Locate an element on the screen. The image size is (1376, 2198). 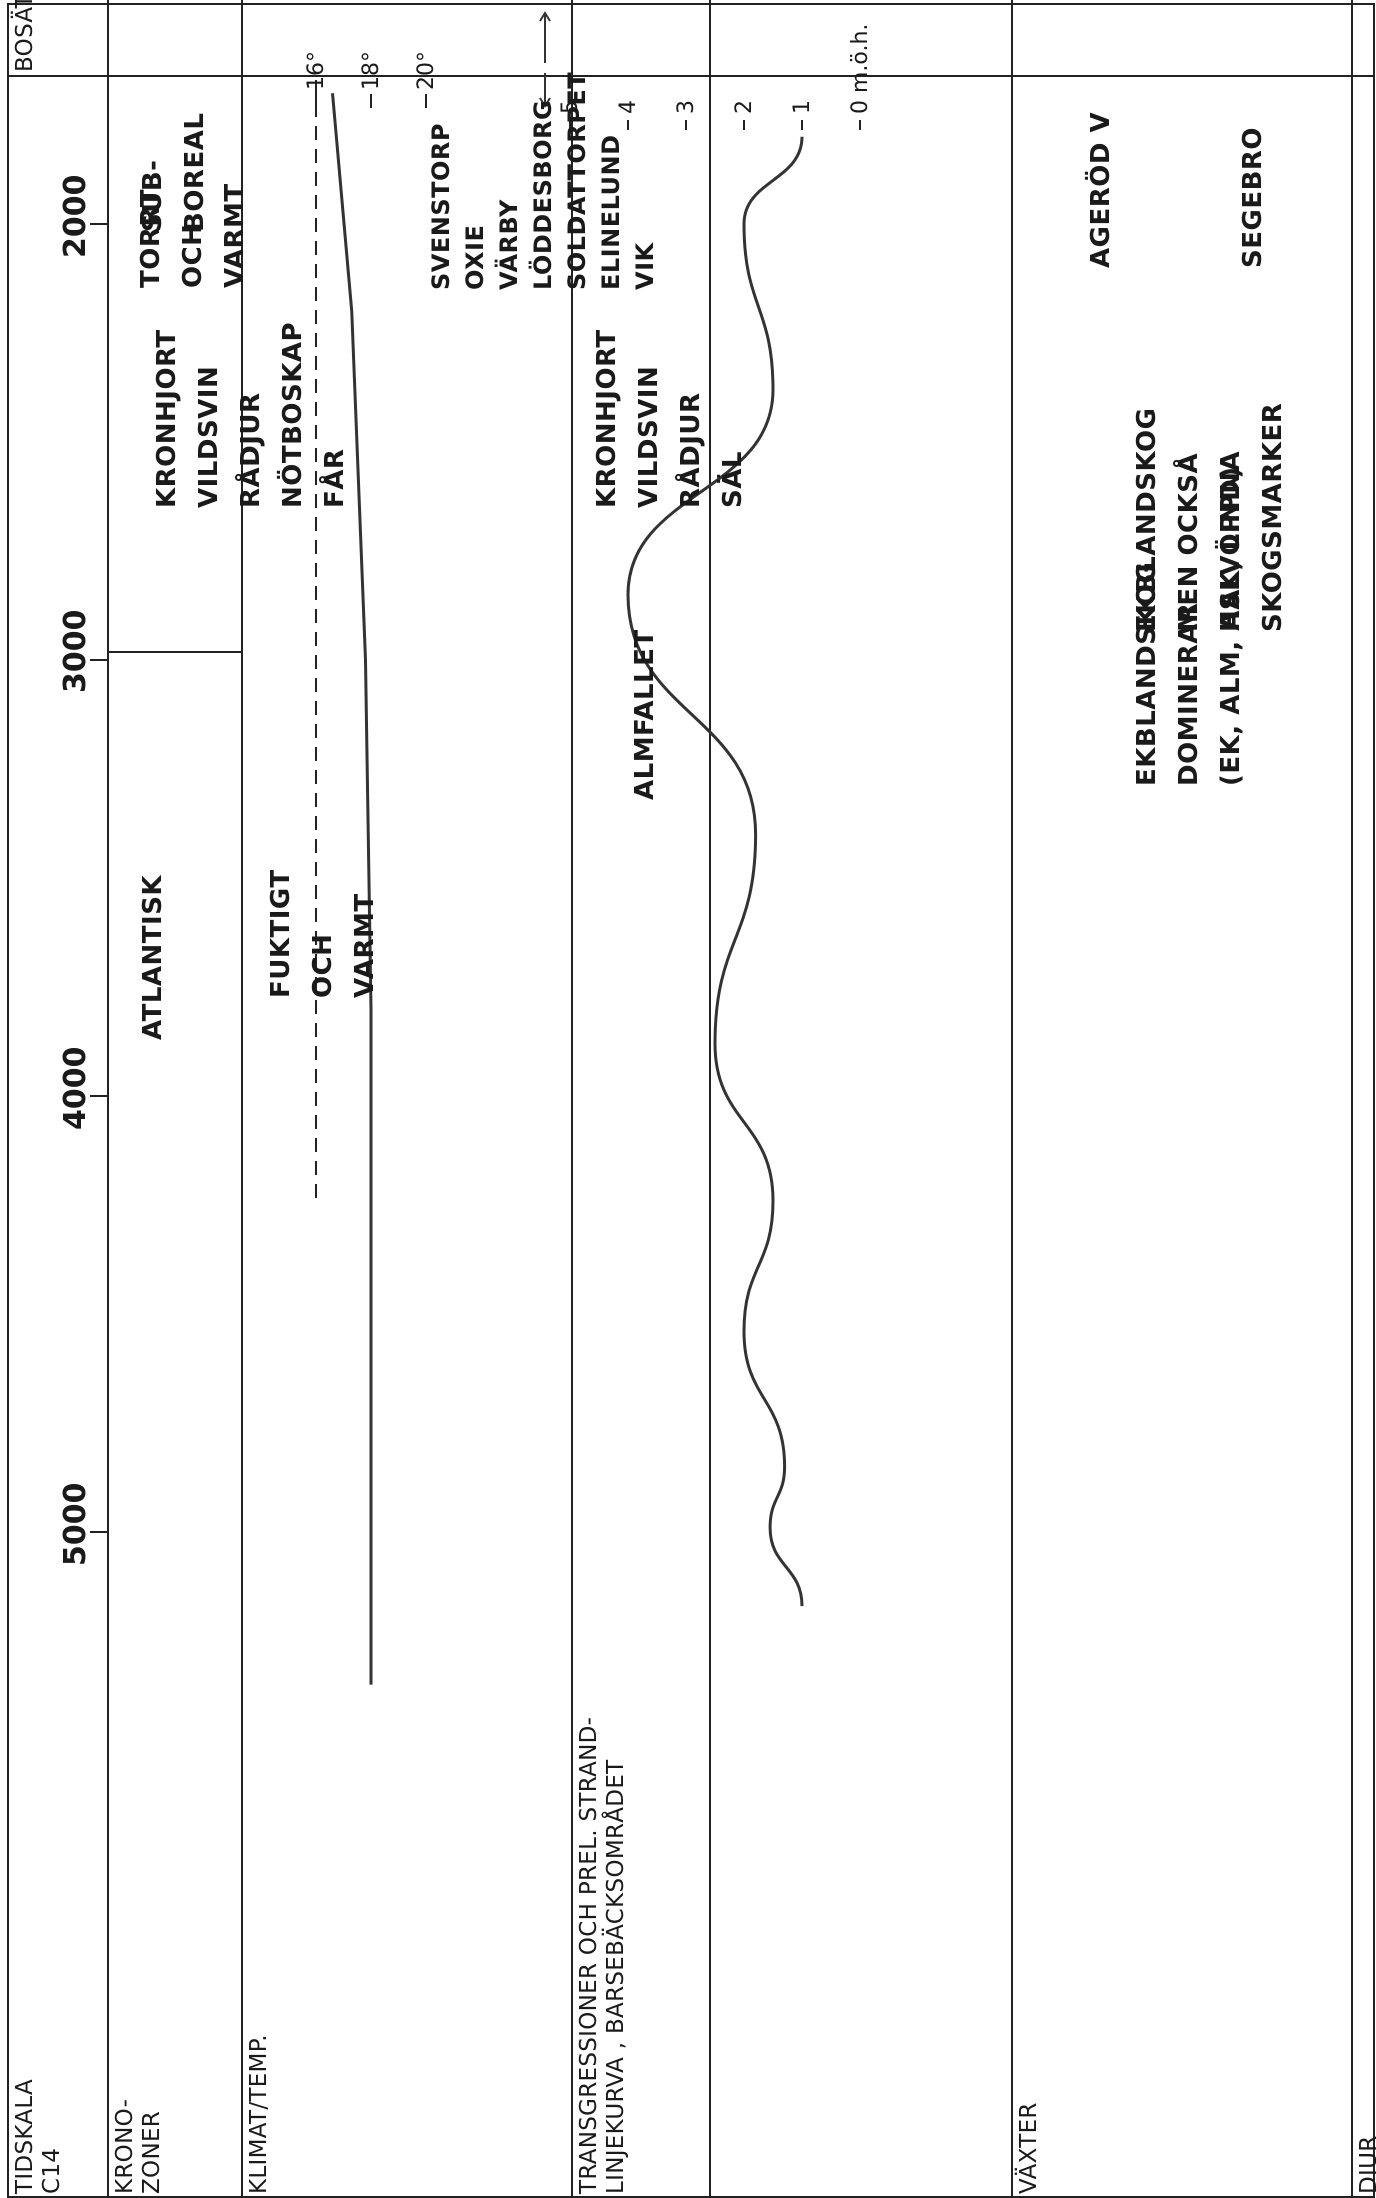
klimat-fuktigt: FUKTIGT OCH VARMT is located at coordinates (323, 933).